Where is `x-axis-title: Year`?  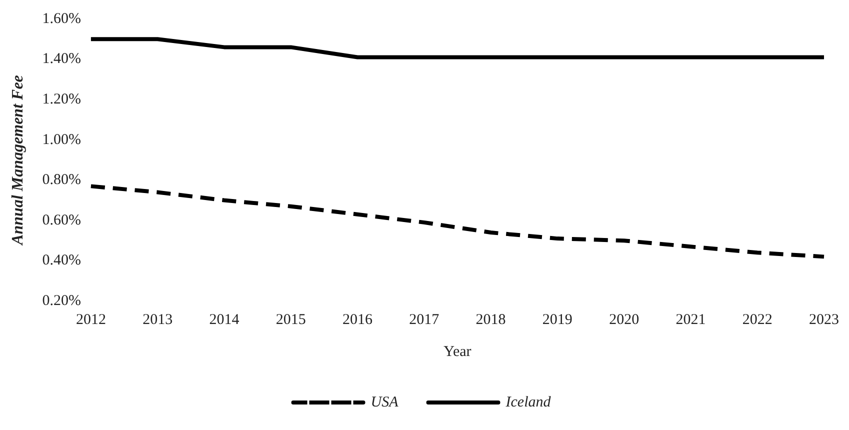 x-axis-title: Year is located at coordinates (458, 352).